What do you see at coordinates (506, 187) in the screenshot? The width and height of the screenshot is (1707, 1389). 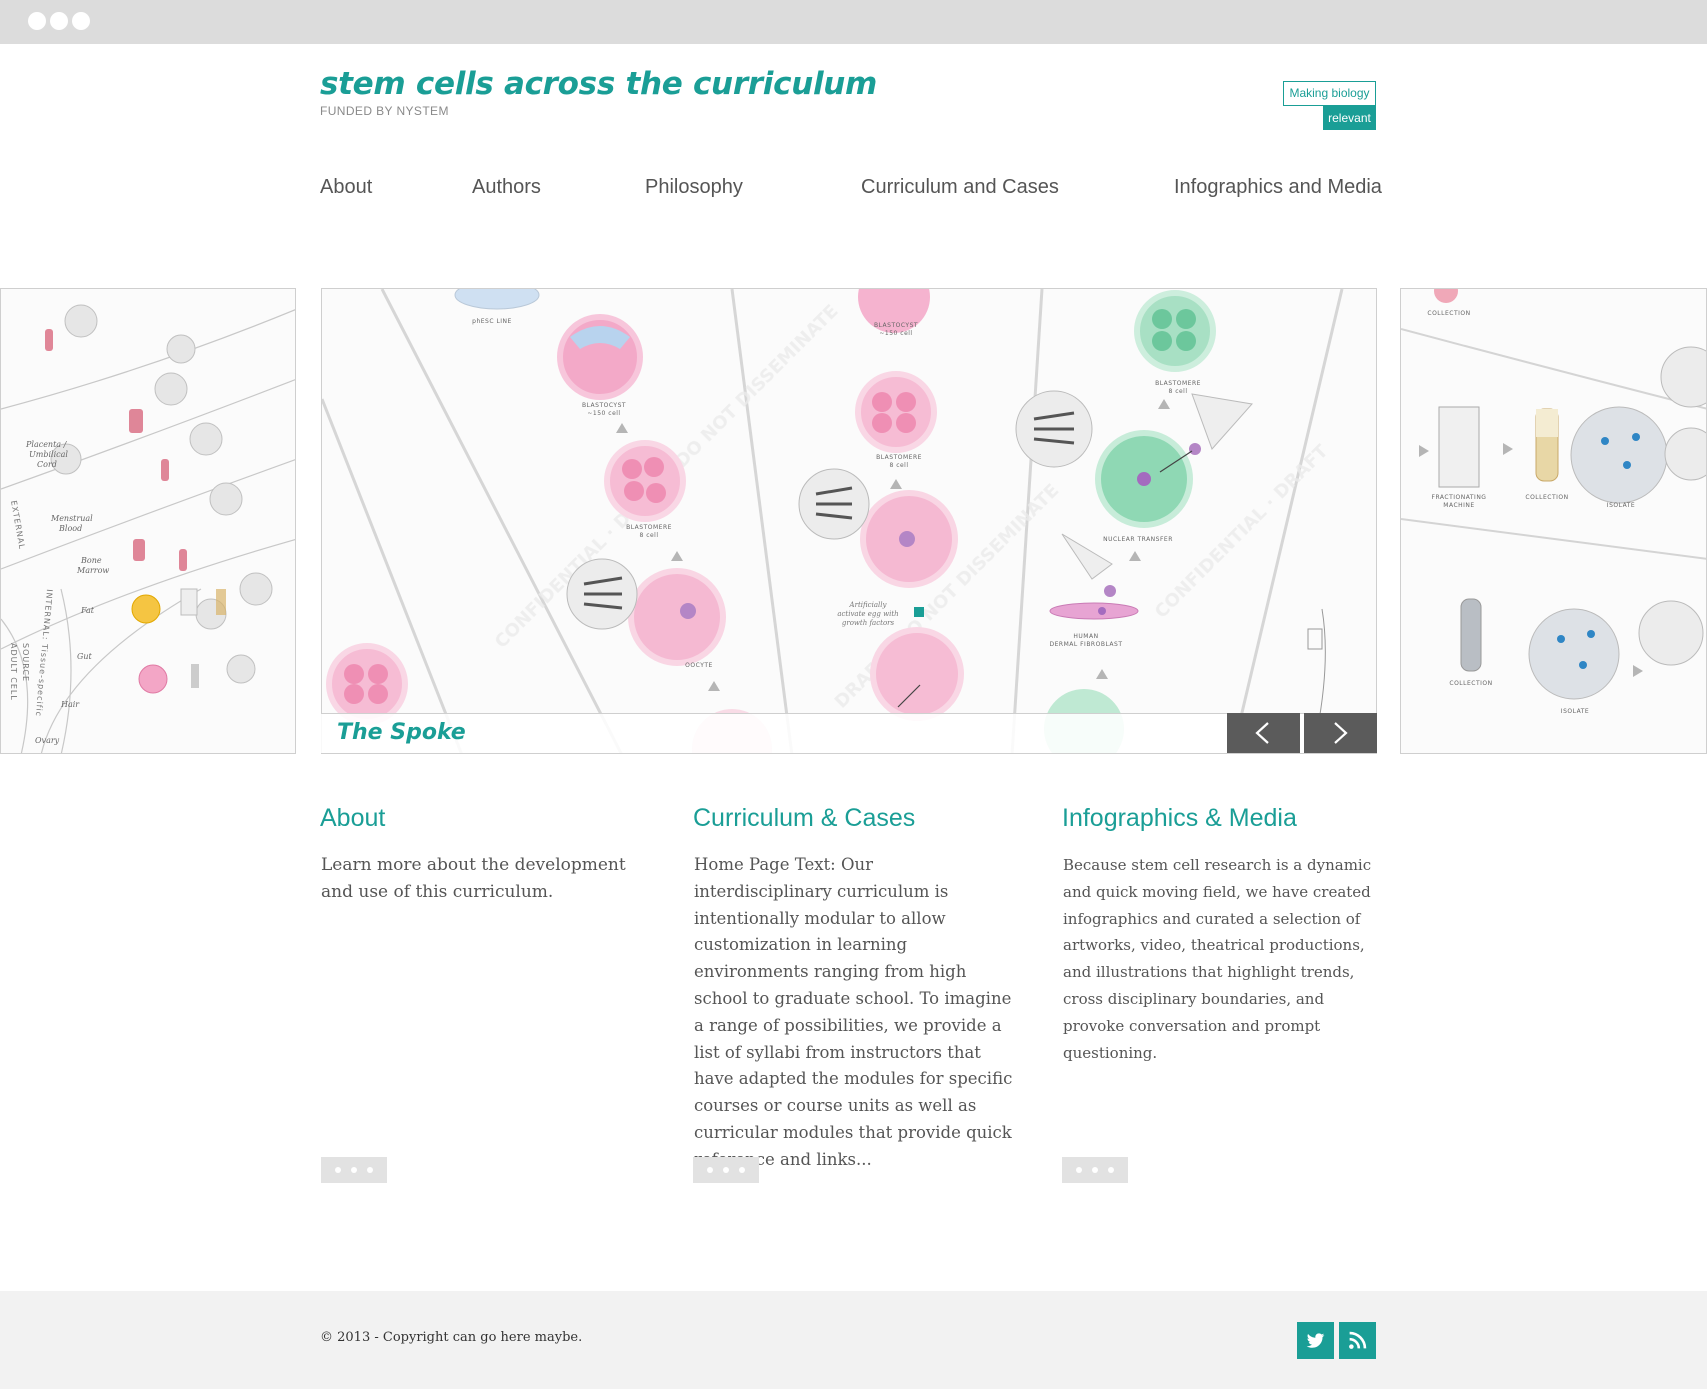 I see `nav-authors: Authors` at bounding box center [506, 187].